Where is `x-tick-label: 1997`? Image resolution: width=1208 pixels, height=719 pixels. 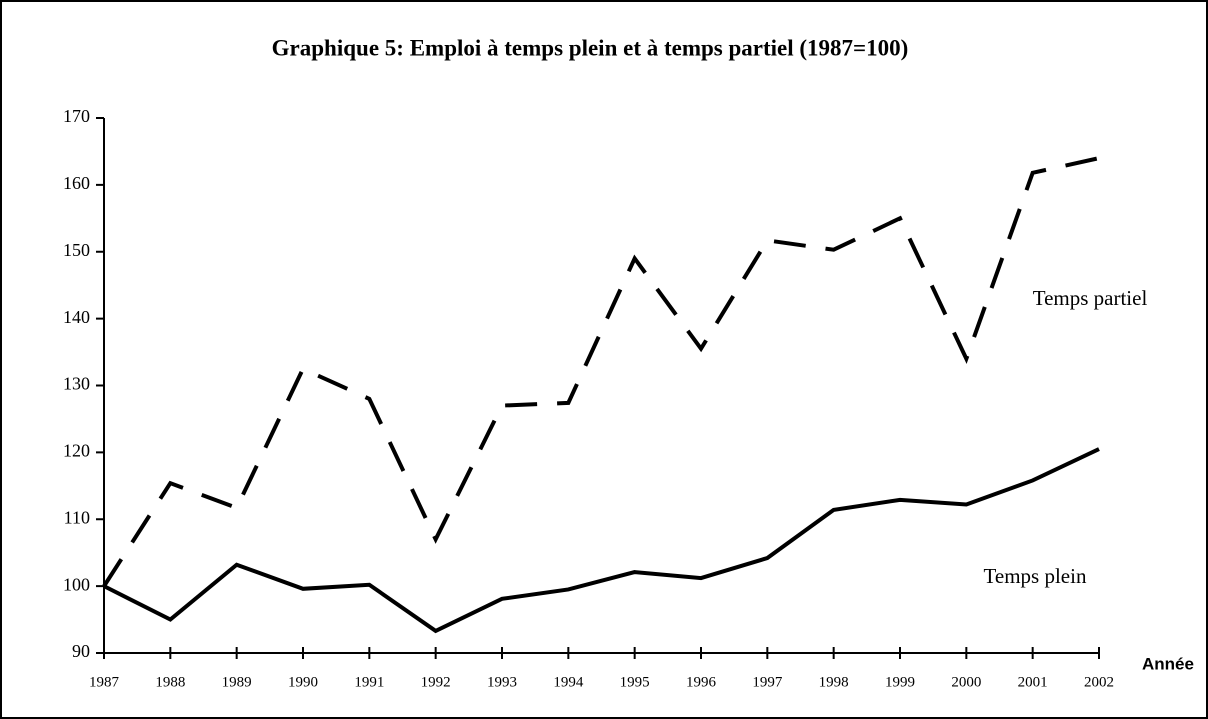
x-tick-label: 1997 is located at coordinates (767, 682).